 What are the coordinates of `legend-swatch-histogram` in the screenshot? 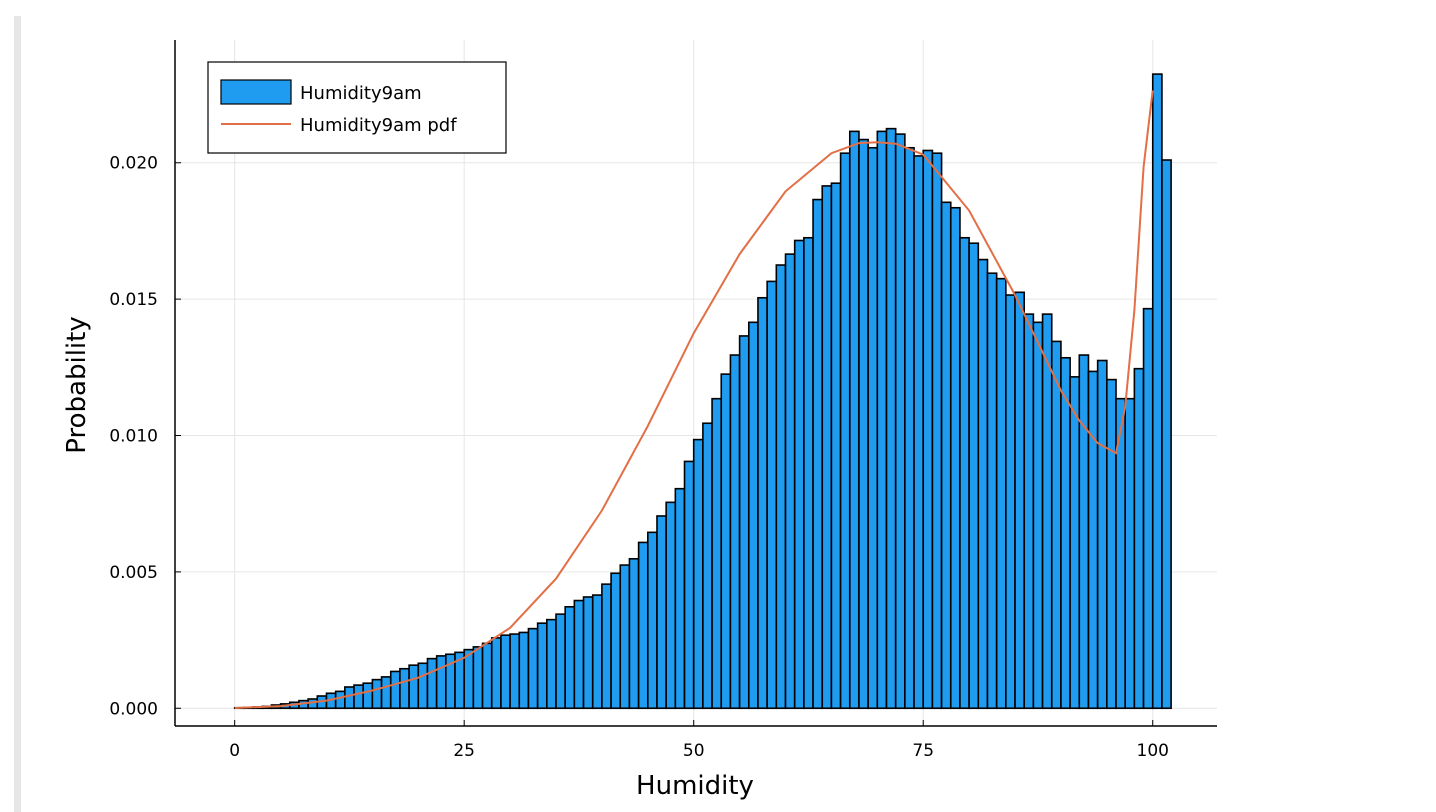 It's located at (256, 92).